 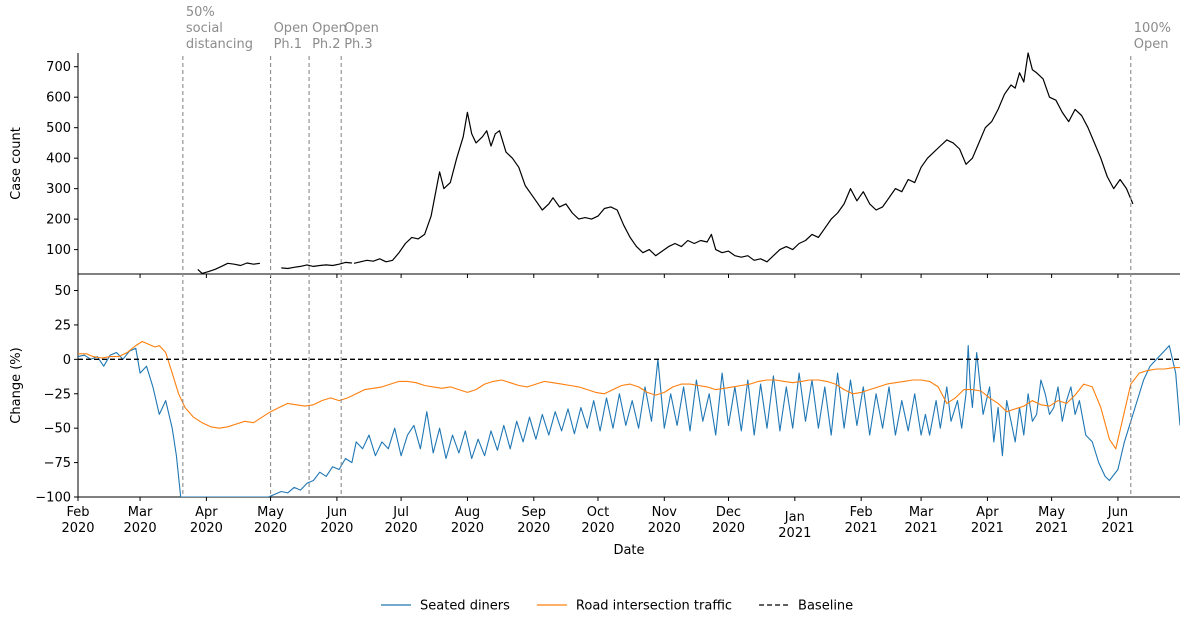 I want to click on event-annotation-label: Ph.3, so click(x=358, y=44).